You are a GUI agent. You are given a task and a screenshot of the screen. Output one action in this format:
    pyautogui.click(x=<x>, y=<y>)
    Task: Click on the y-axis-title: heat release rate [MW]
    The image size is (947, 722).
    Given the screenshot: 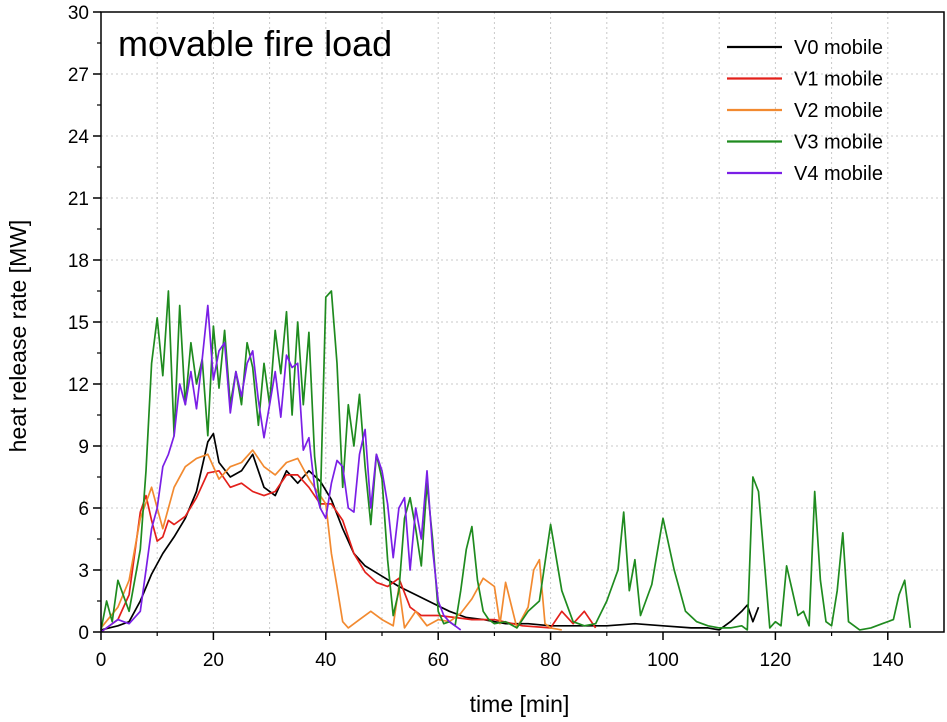 What is the action you would take?
    pyautogui.click(x=18, y=336)
    